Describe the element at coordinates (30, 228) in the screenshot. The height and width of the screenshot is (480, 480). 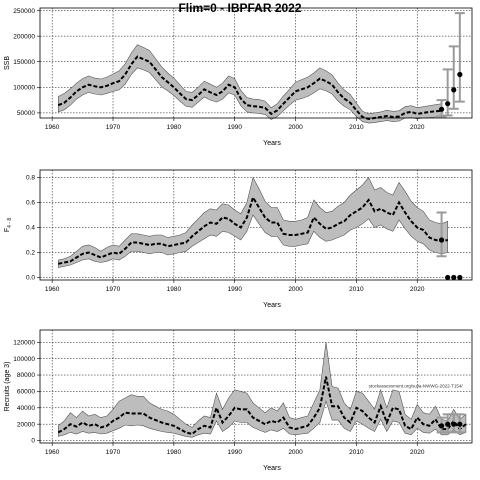
I see `y-tick-label: 0.4` at that location.